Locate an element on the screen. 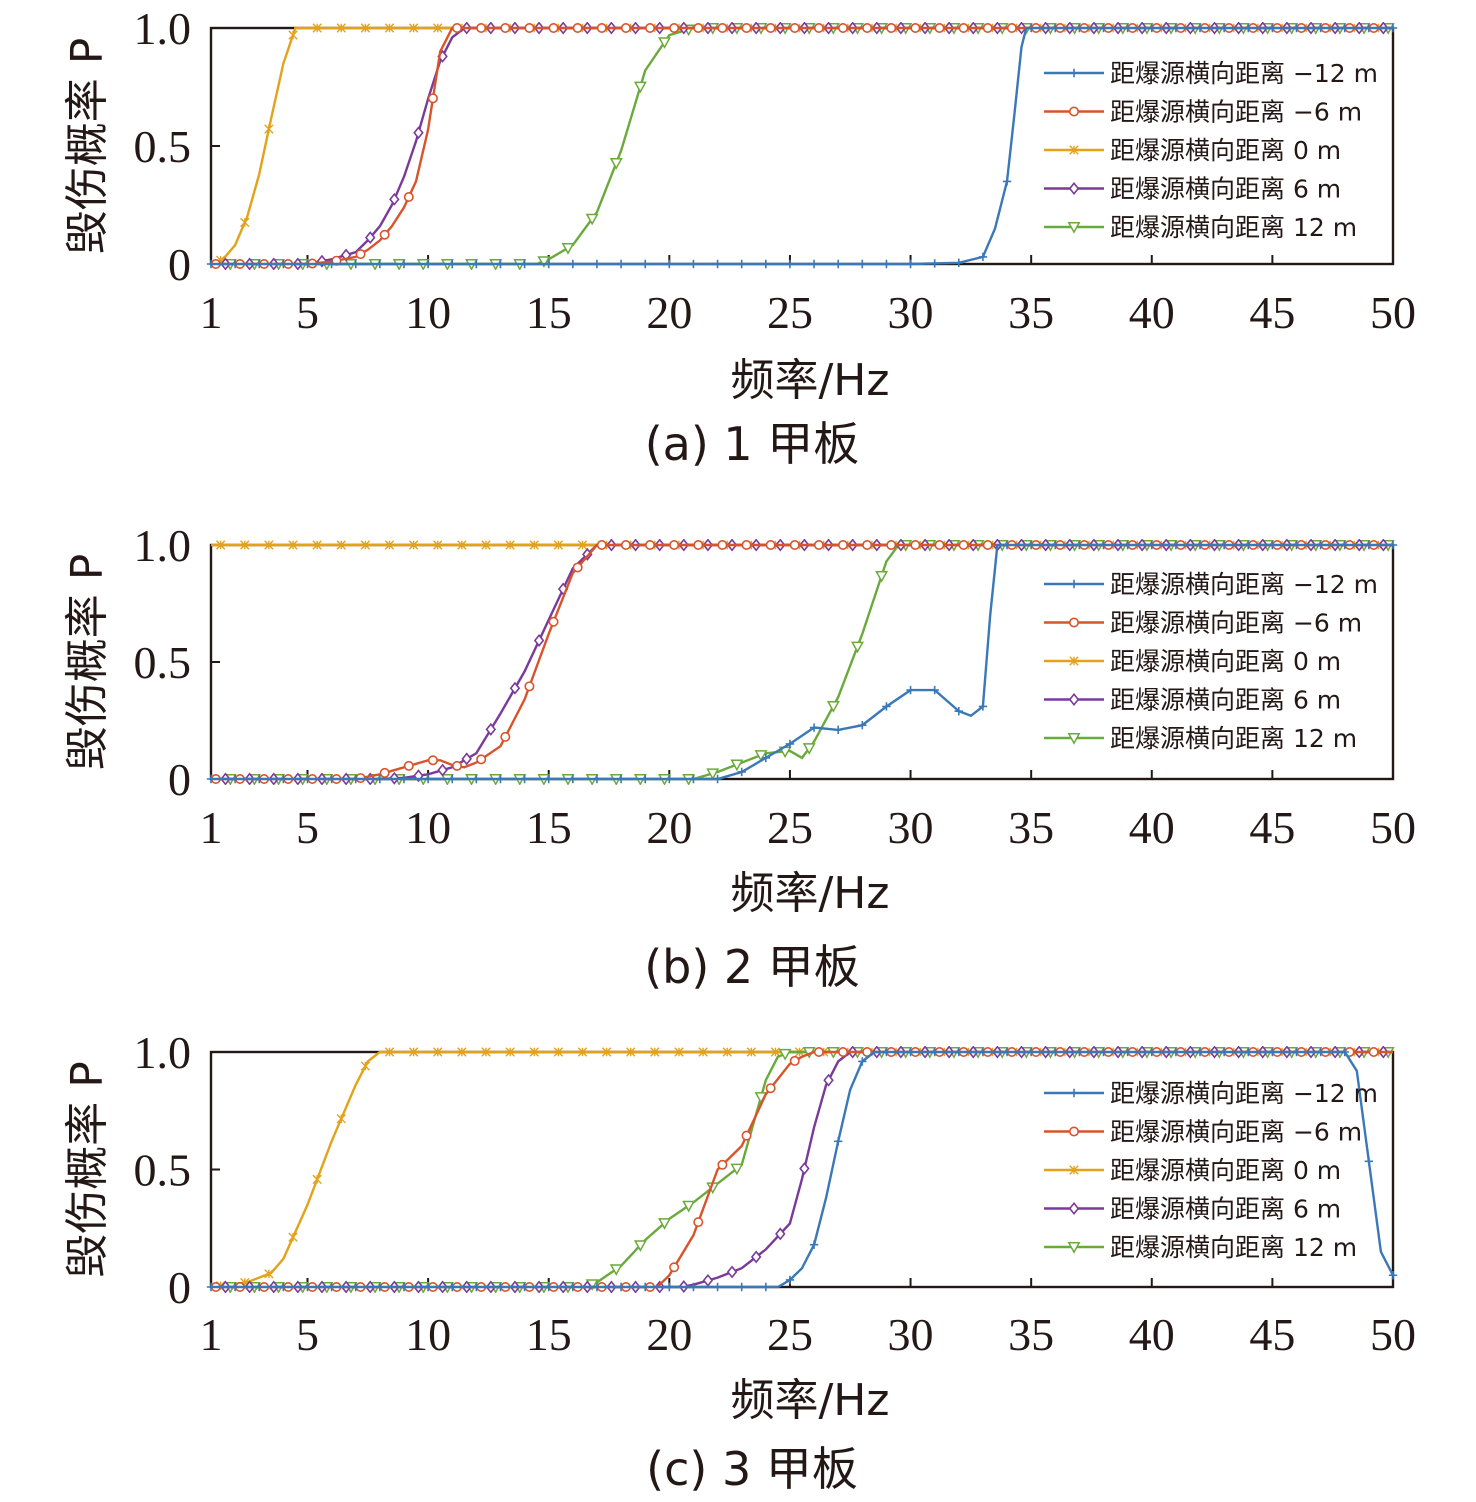 This screenshot has height=1502, width=1476. x-axis-title: 频率/Hz is located at coordinates (809, 893).